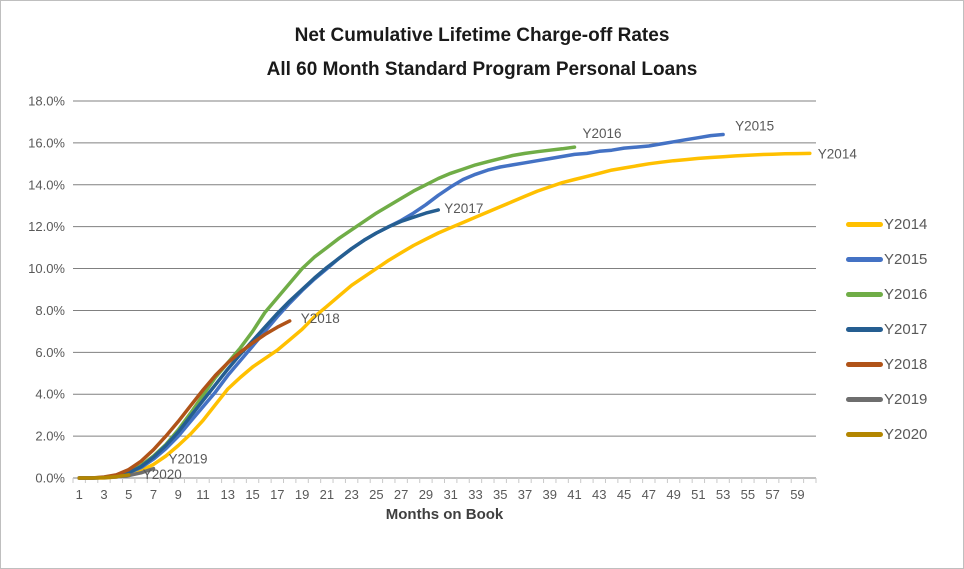 The image size is (964, 569). I want to click on x-axis-tick-label: 23, so click(351, 494).